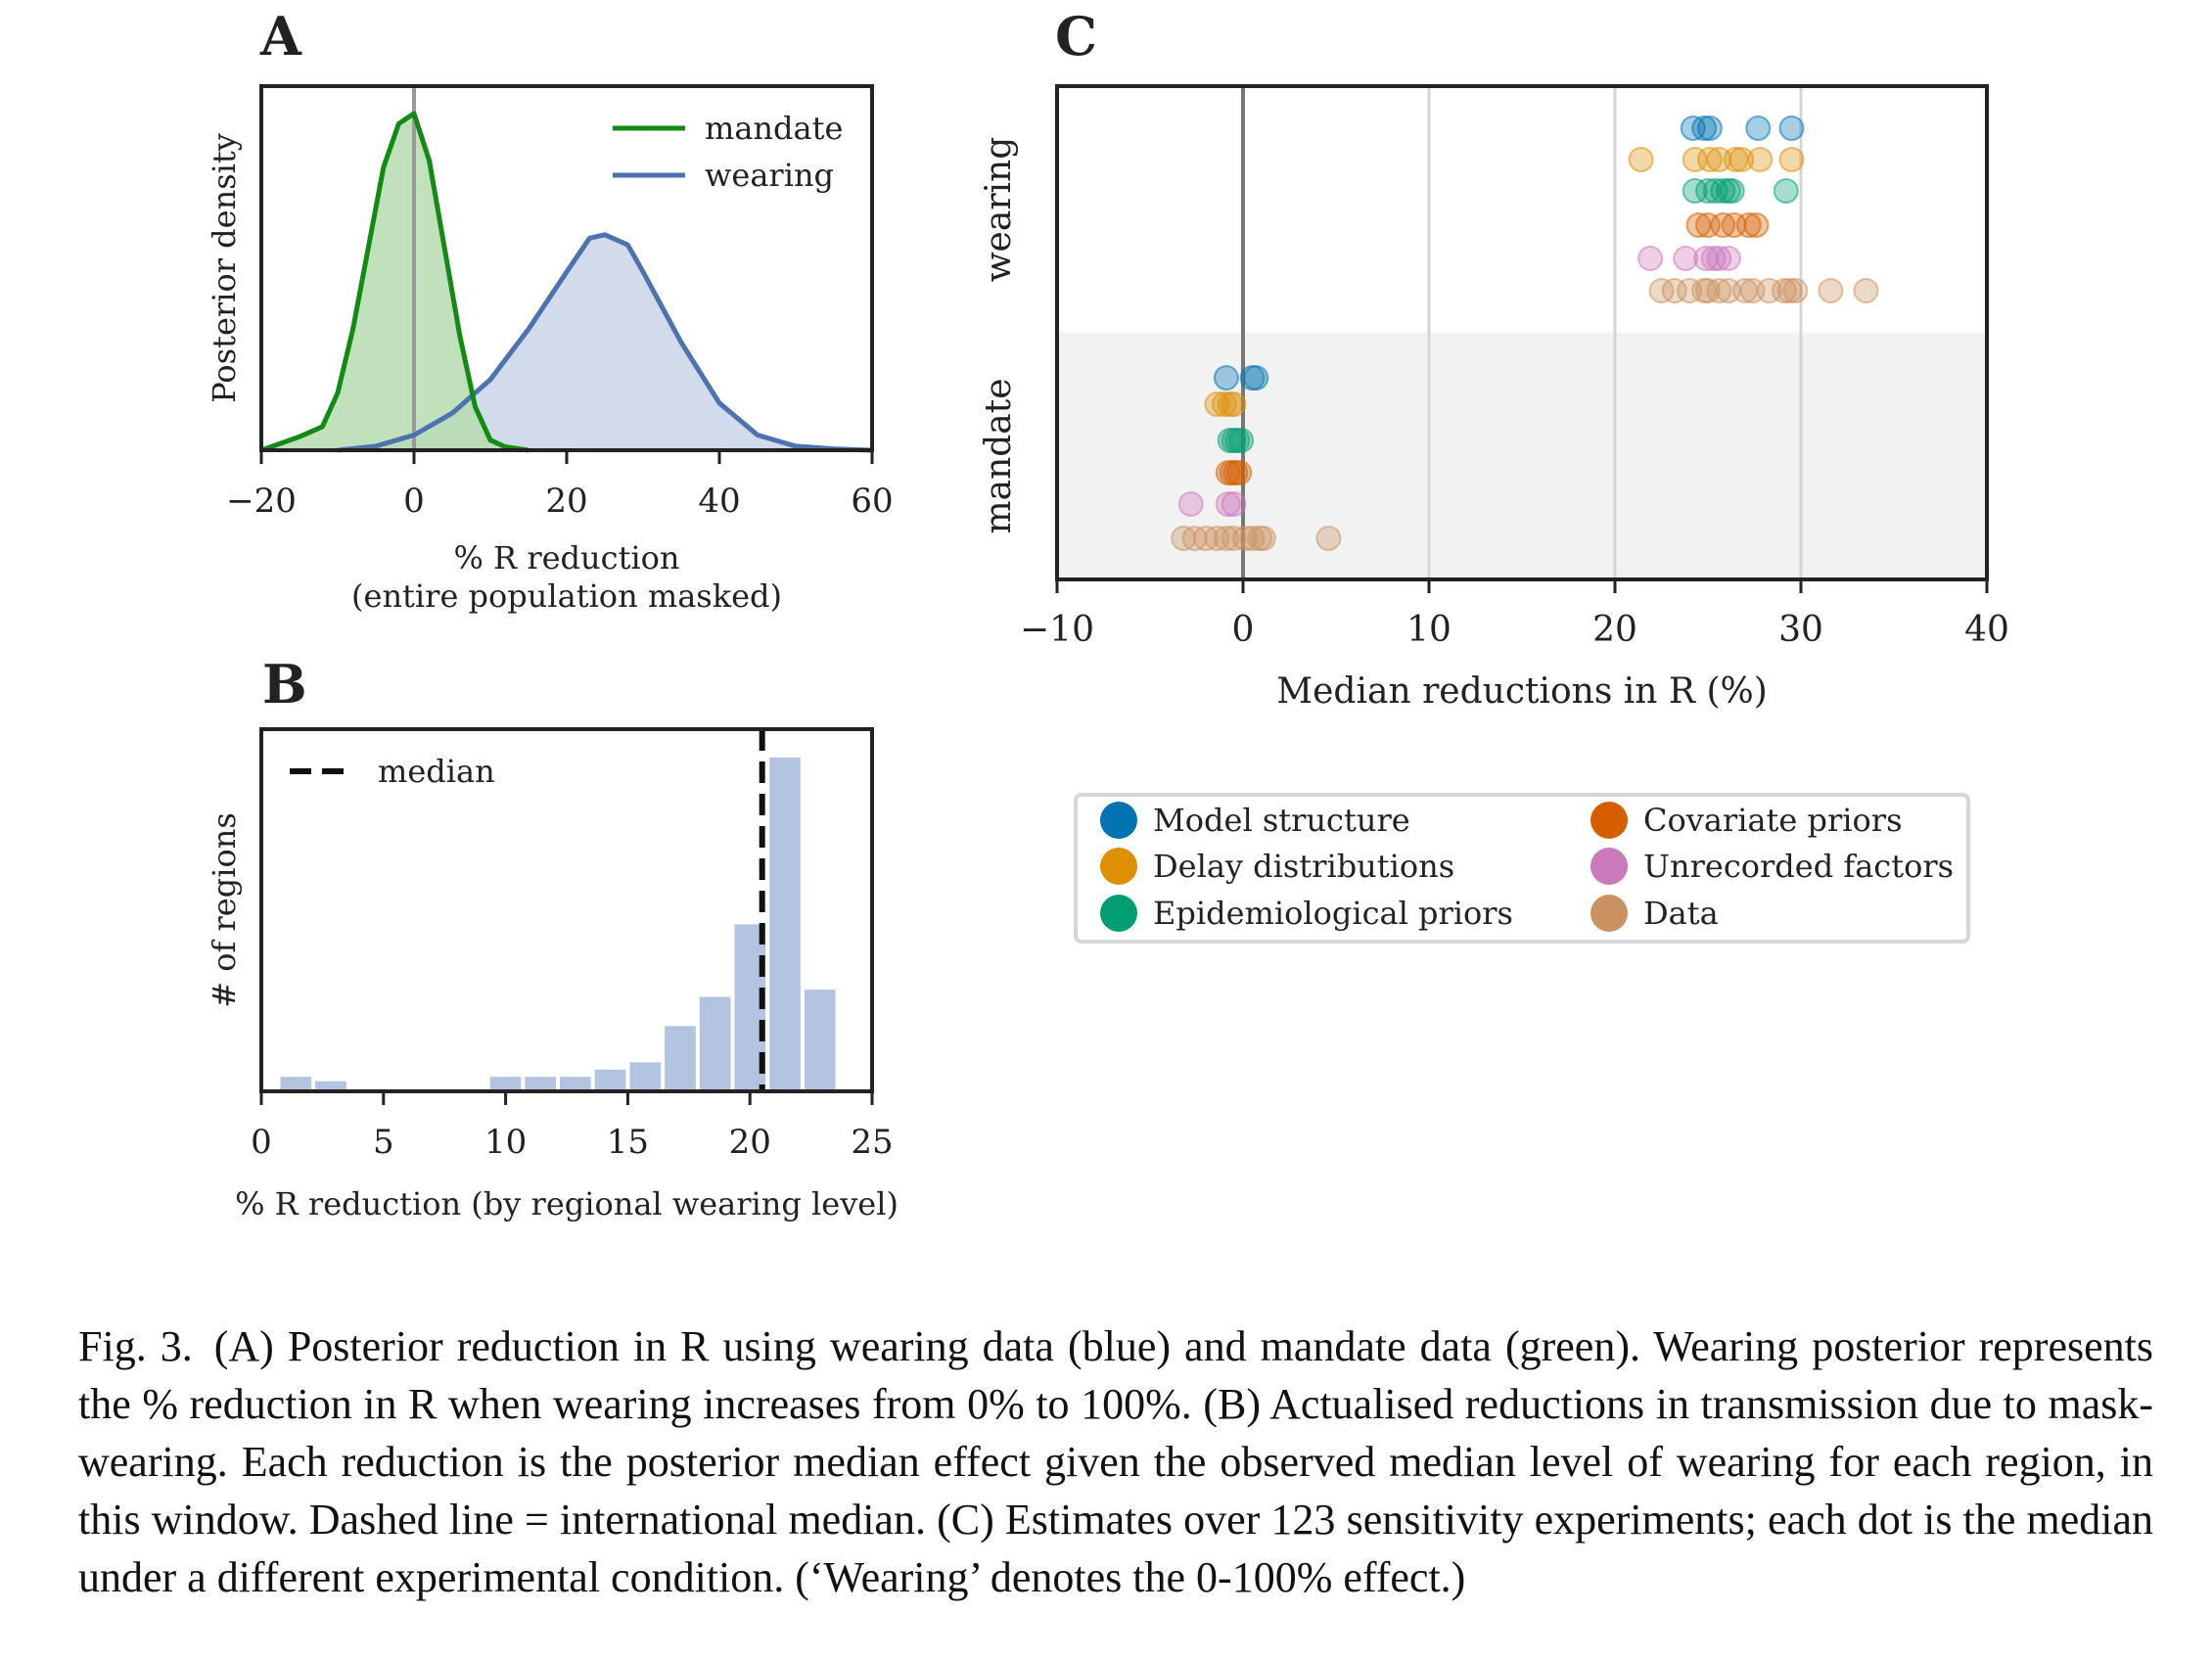 The width and height of the screenshot is (2212, 1660). Describe the element at coordinates (261, 501) in the screenshot. I see `x-tick-label: −20` at that location.